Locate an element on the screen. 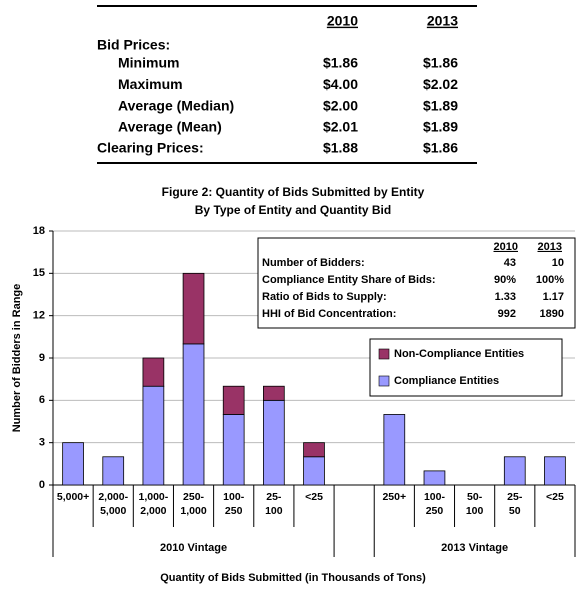 This screenshot has width=585, height=590. table-cell: $2.02 is located at coordinates (440, 84).